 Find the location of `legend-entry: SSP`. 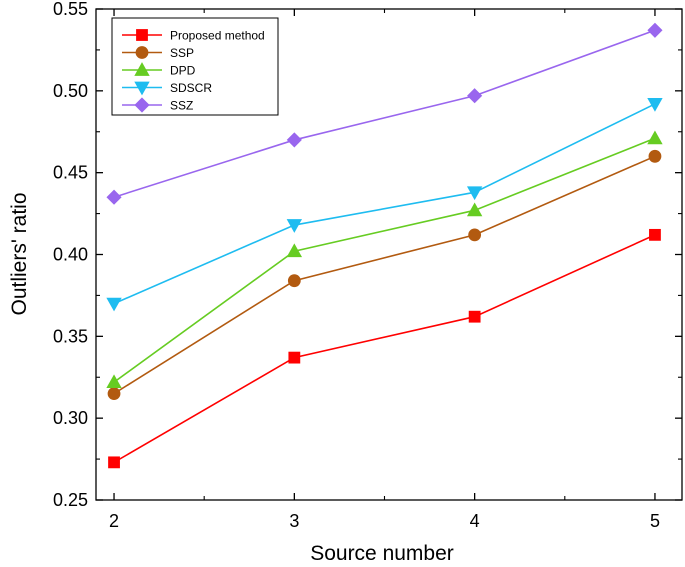

legend-entry: SSP is located at coordinates (158, 53).